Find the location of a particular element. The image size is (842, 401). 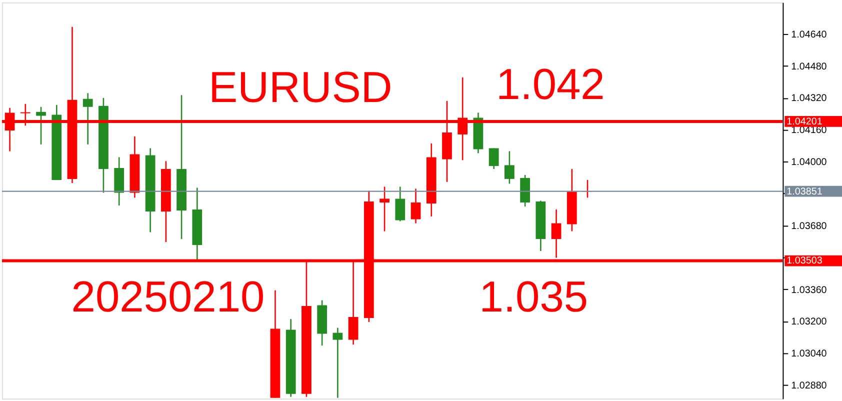

y-tick-label: 1.03680 is located at coordinates (809, 226).